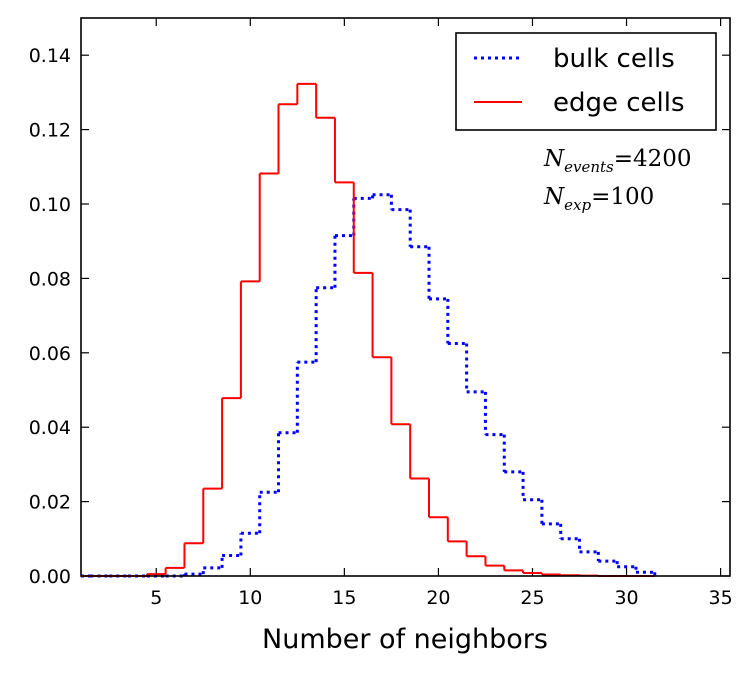 This screenshot has height=673, width=751. Describe the element at coordinates (626, 598) in the screenshot. I see `x-tick-label: 30` at that location.